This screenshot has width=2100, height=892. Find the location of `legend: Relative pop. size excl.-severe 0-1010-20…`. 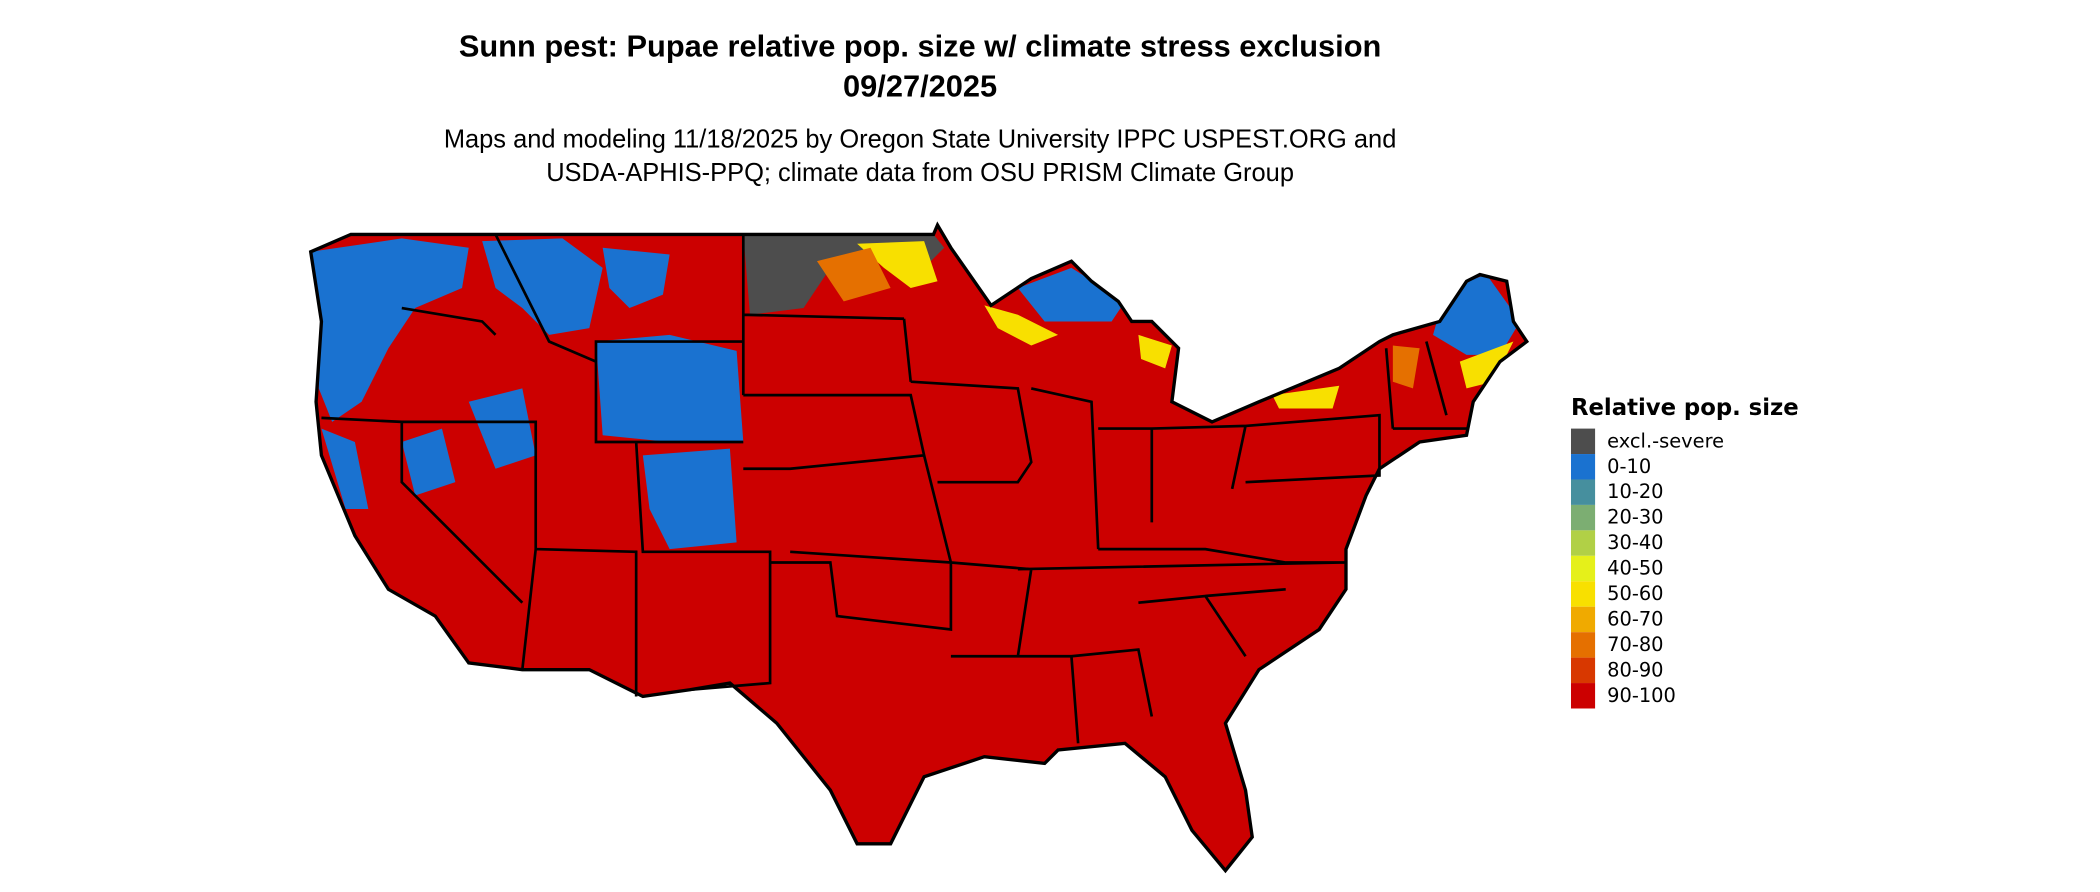

legend: Relative pop. size excl.-severe 0-1010-20… is located at coordinates (1684, 552).